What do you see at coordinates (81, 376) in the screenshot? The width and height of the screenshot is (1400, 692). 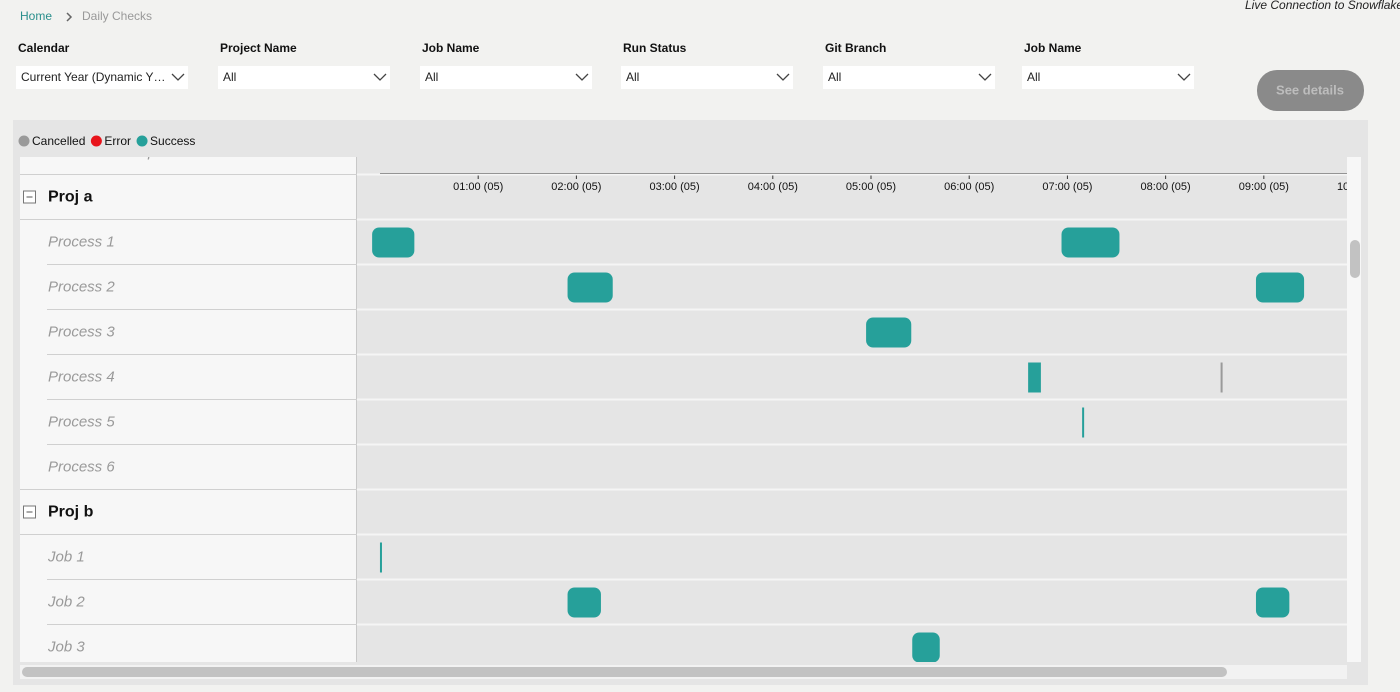 I see `row-label: Process 4` at bounding box center [81, 376].